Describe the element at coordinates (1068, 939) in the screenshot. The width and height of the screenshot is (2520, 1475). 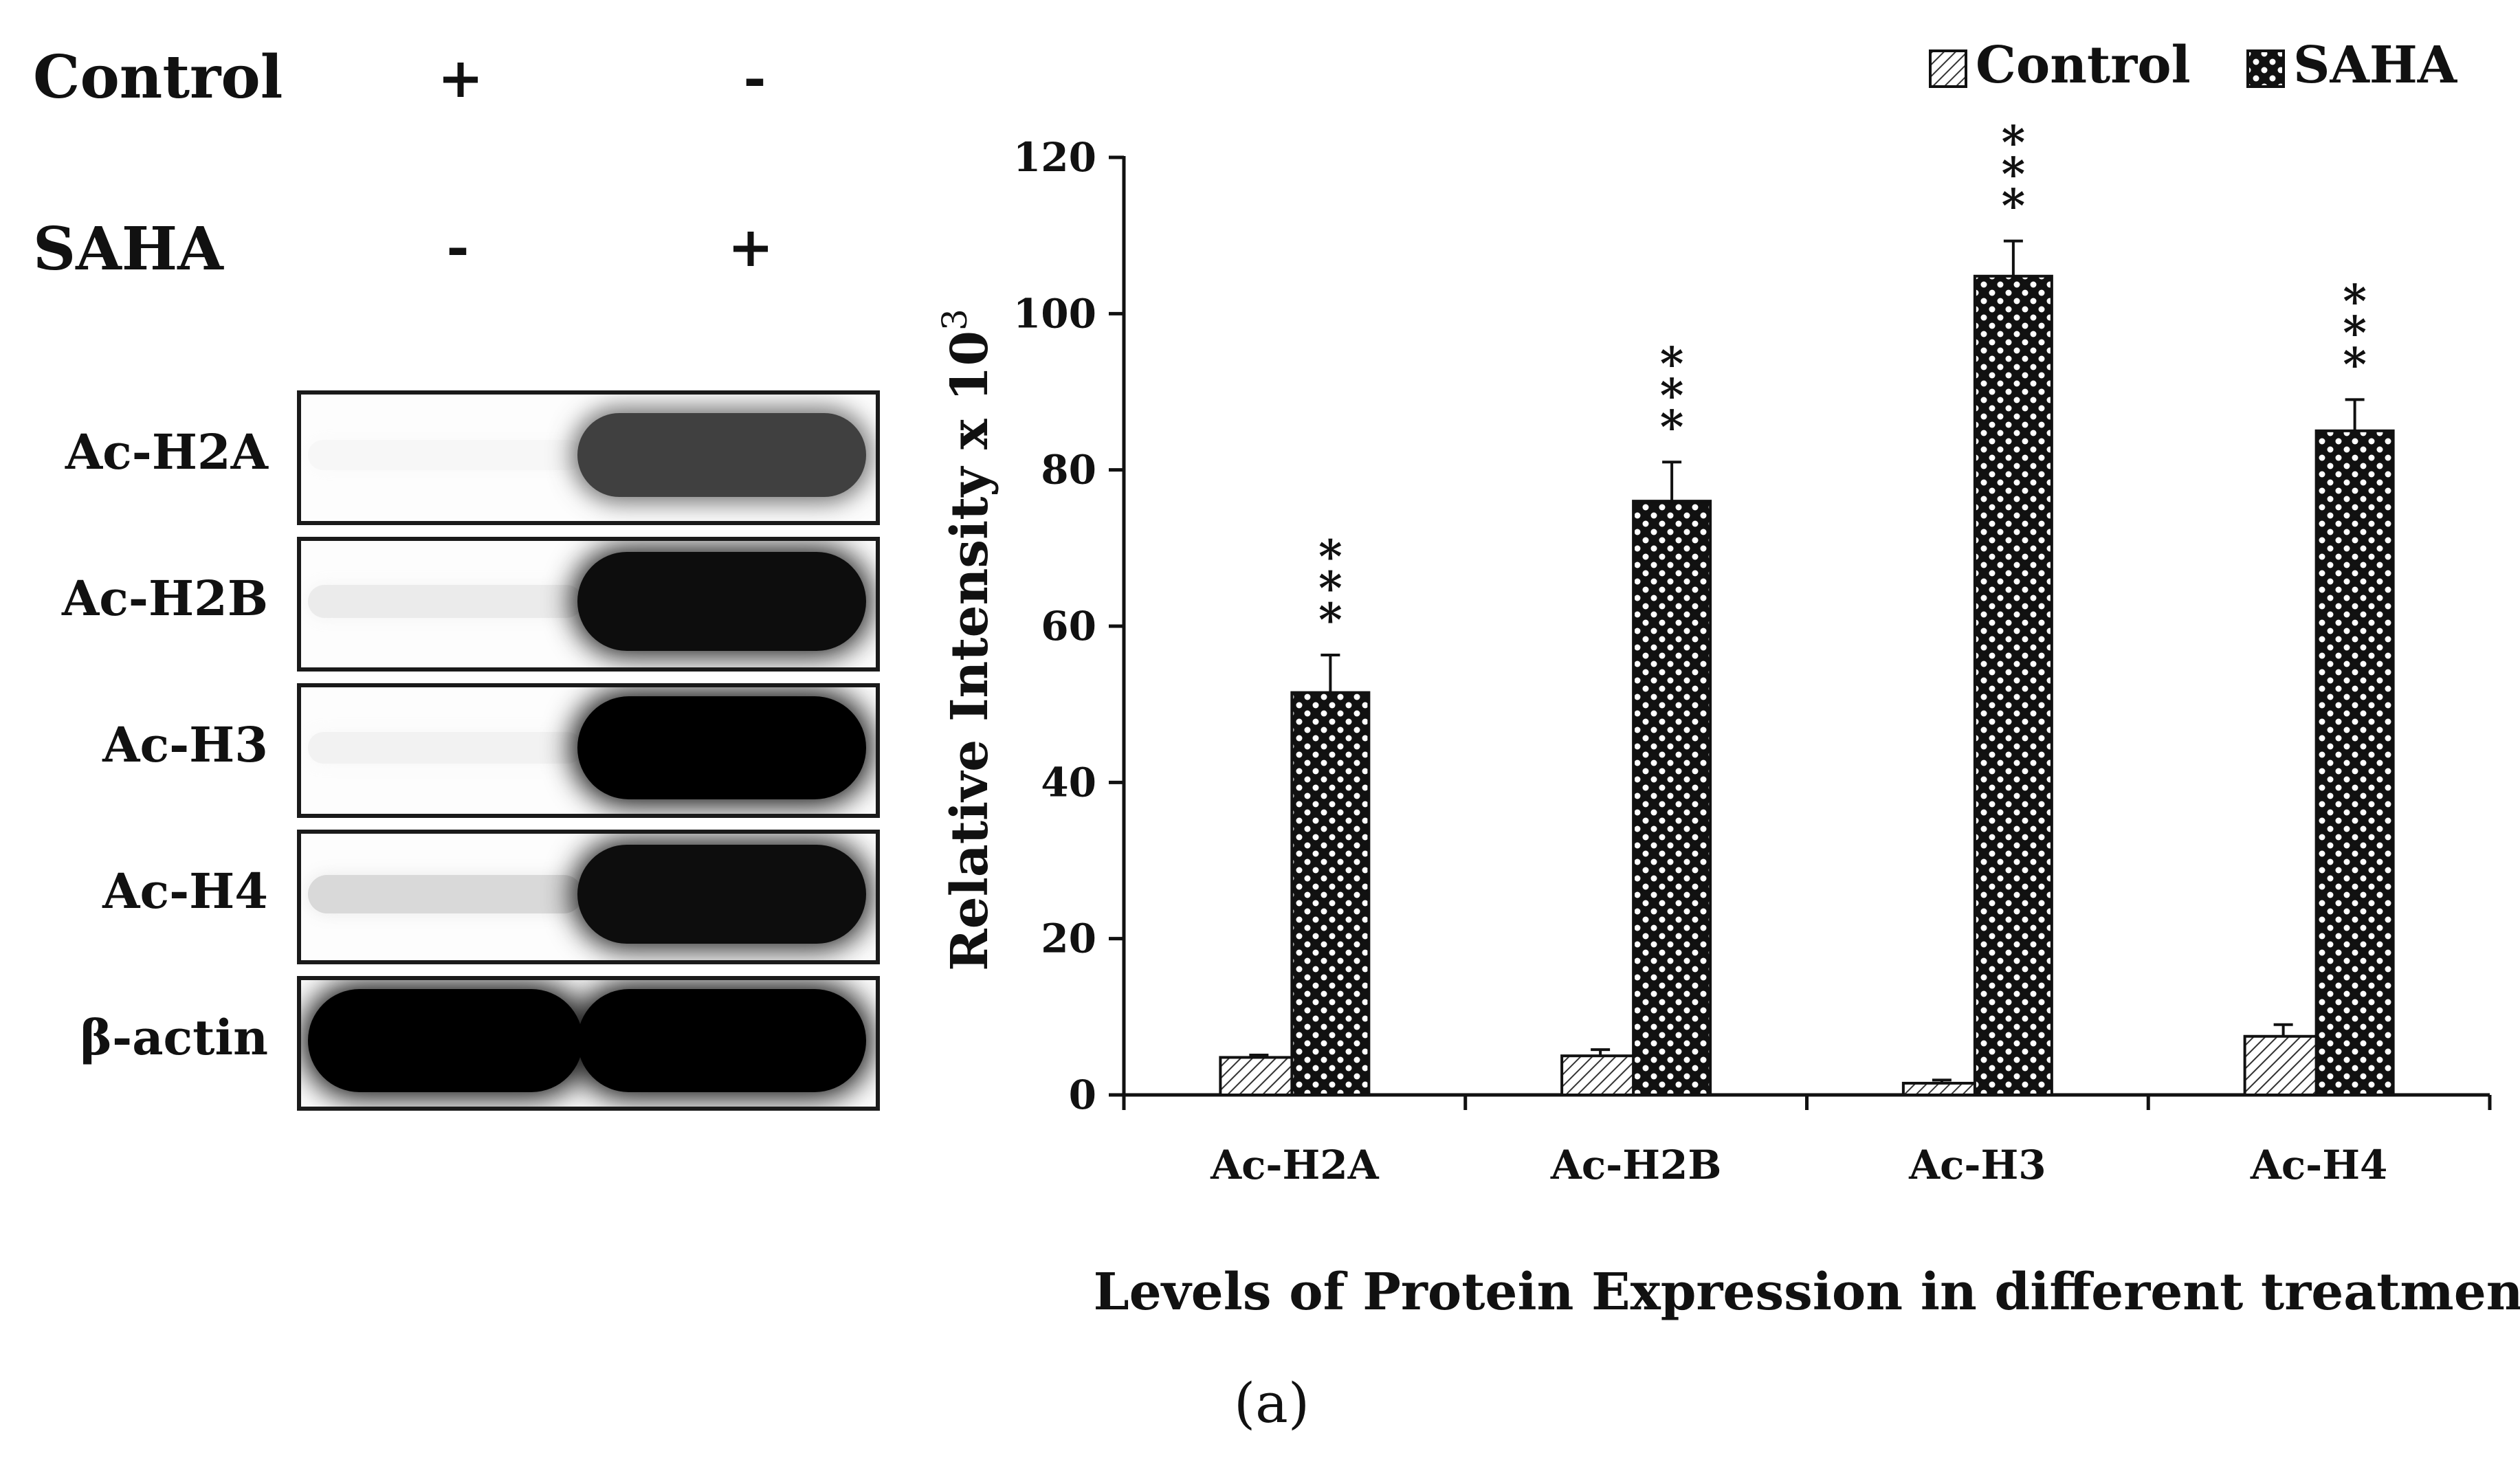
I see `y-tick-label: 20` at that location.